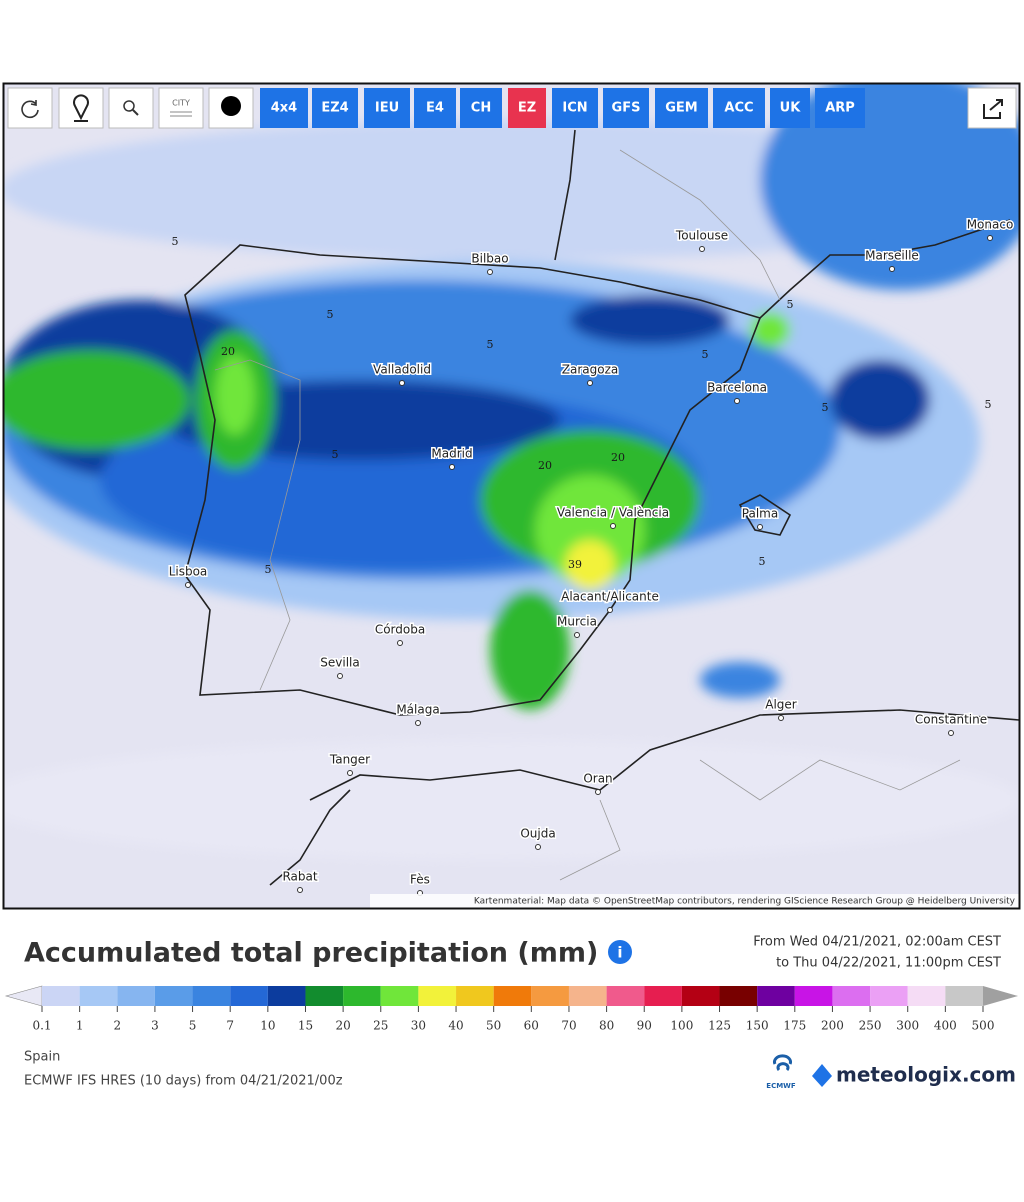 This screenshot has height=1202, width=1024. I want to click on city-label: Zaragoza, so click(590, 370).